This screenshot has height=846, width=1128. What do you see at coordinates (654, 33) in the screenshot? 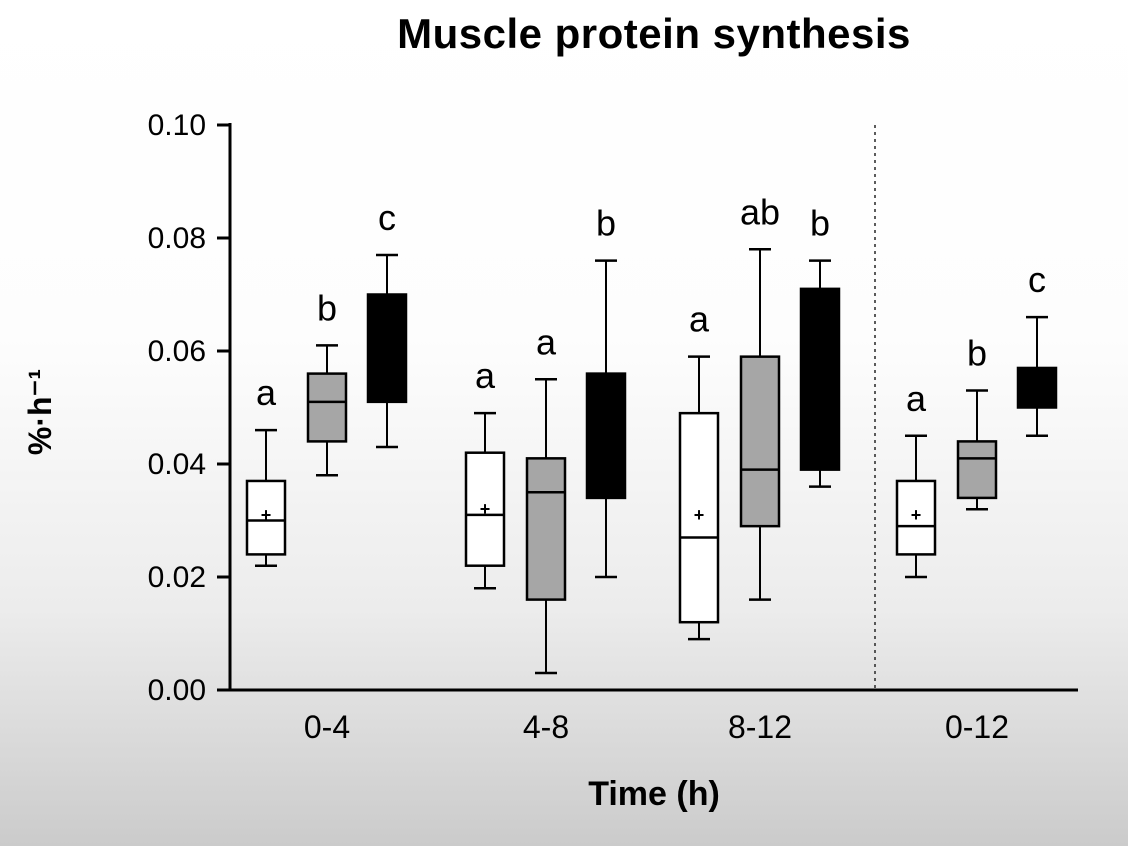
I see `chart-title: Muscle protein synthesis` at bounding box center [654, 33].